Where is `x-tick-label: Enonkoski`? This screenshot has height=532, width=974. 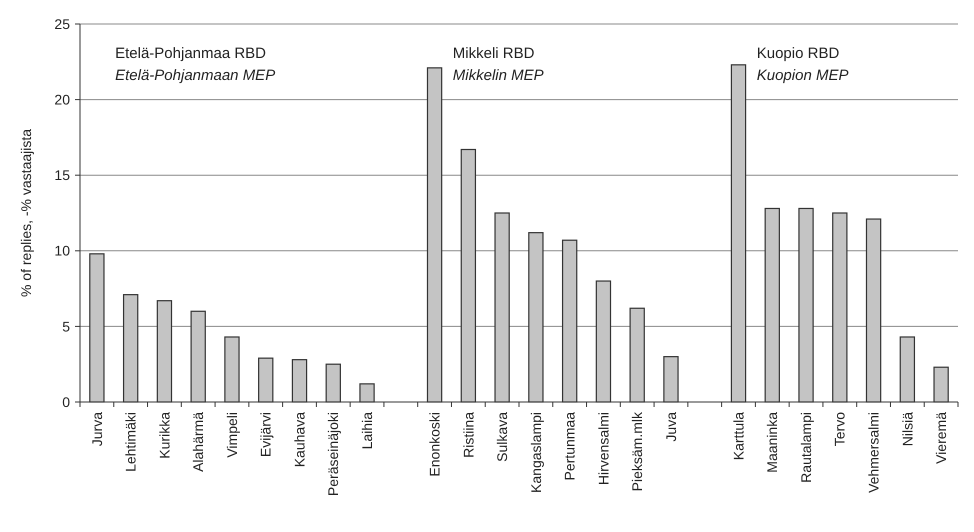
x-tick-label: Enonkoski is located at coordinates (434, 444).